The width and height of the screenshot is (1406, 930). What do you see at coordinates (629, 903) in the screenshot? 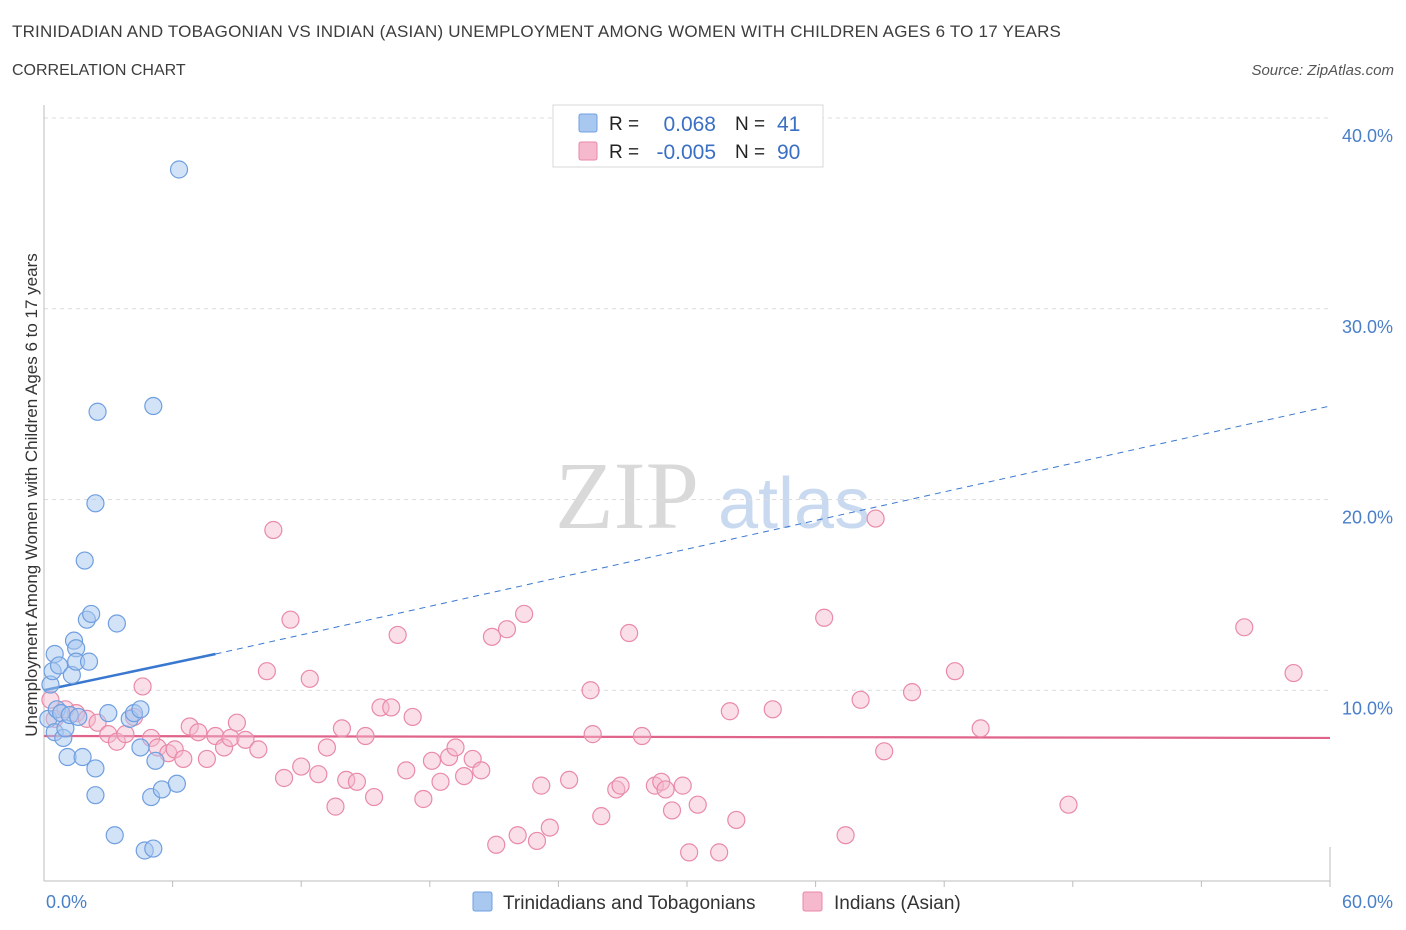
I see `bottom-legend-label-trinidadians: Trinidadians and Tobagonians` at bounding box center [629, 903].